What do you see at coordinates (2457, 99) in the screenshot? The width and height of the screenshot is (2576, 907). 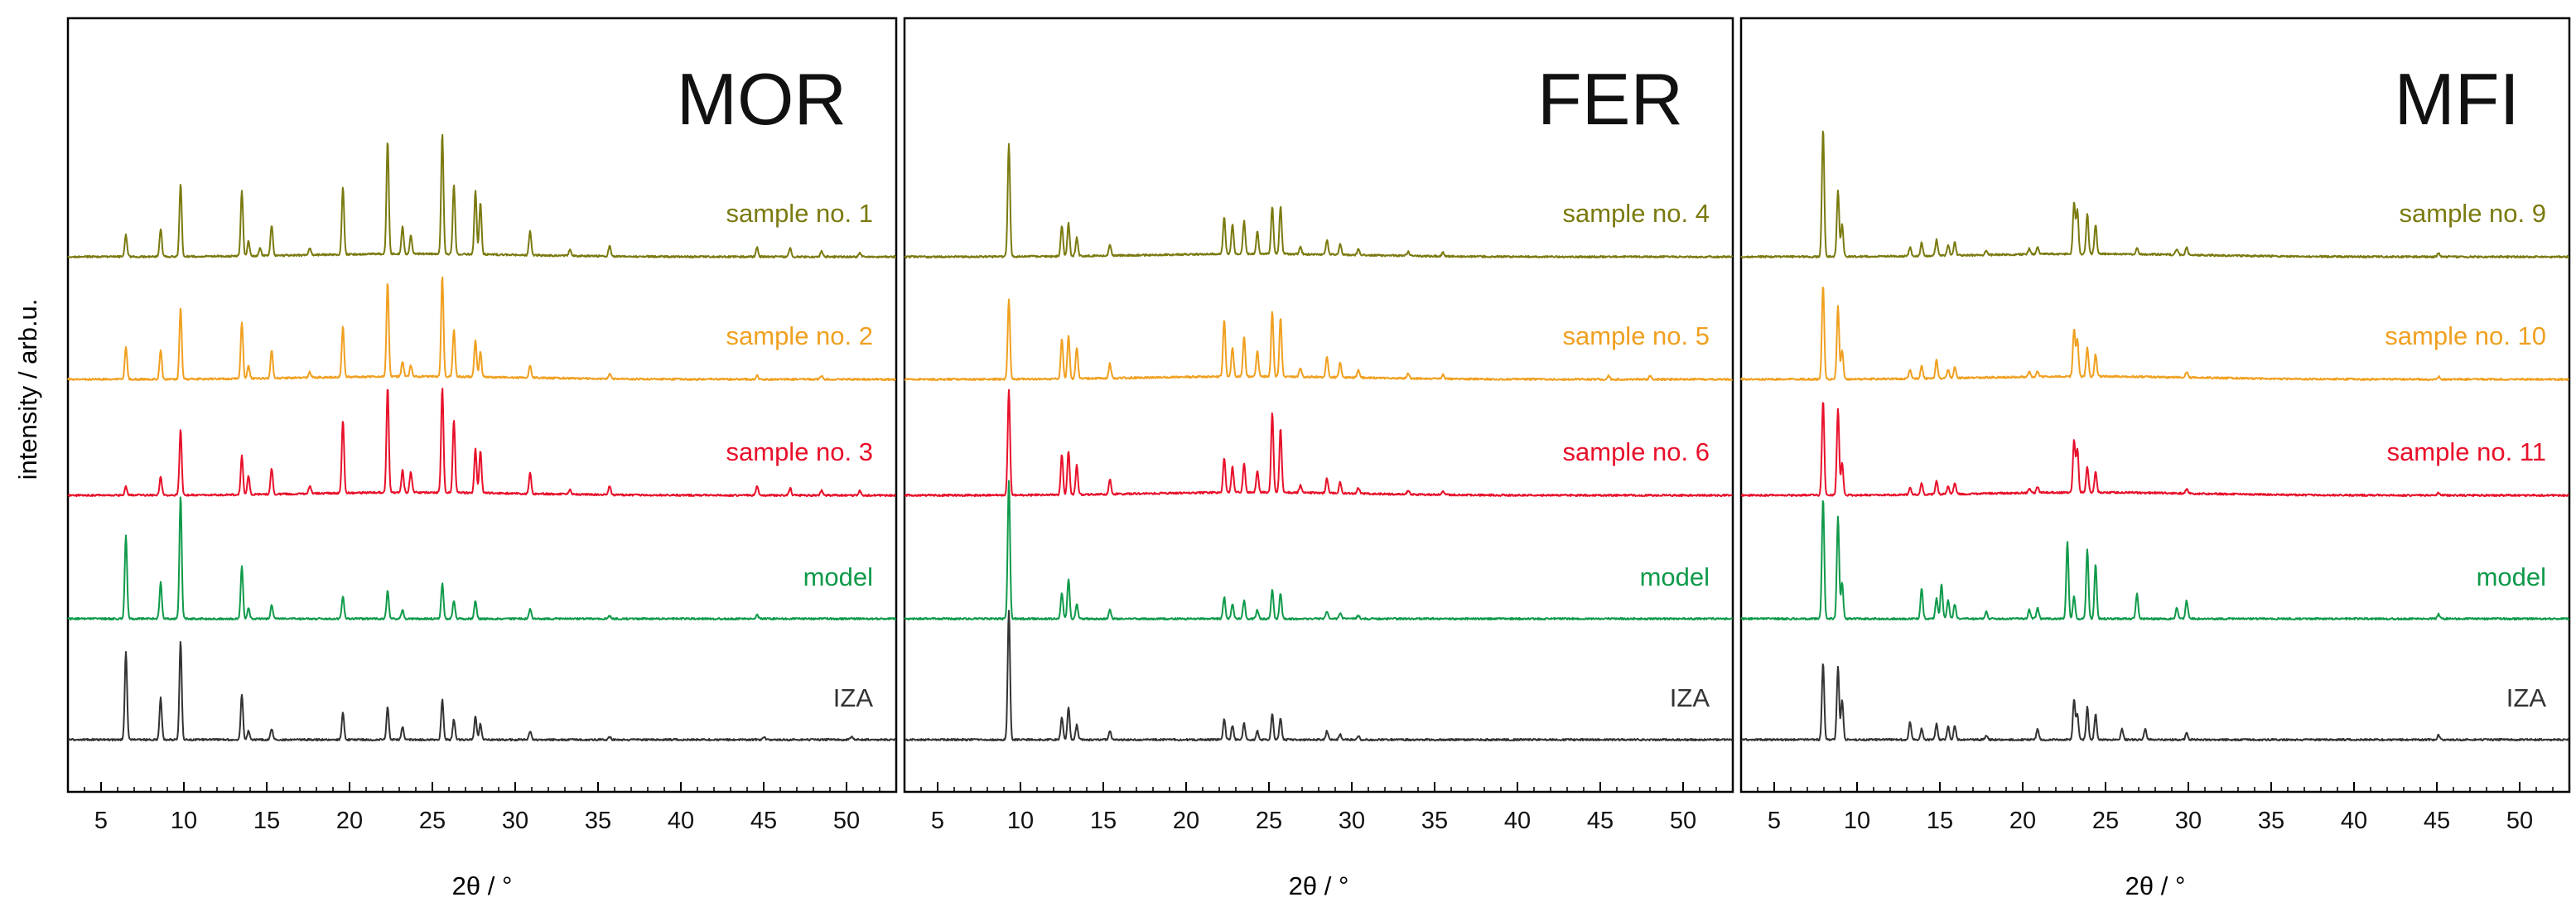 I see `panel-title: MFI` at bounding box center [2457, 99].